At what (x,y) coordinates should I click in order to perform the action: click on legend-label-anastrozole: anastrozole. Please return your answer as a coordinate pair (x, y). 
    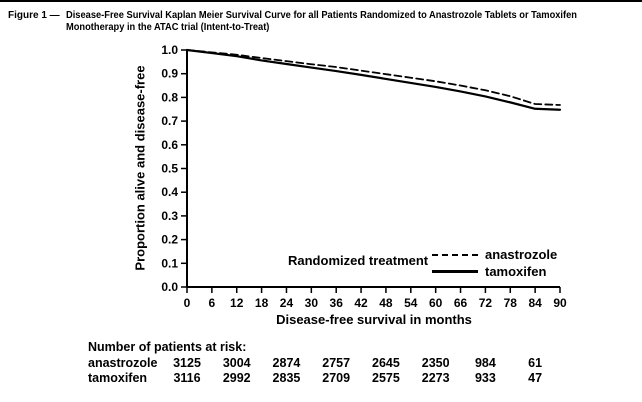
    Looking at the image, I should click on (521, 254).